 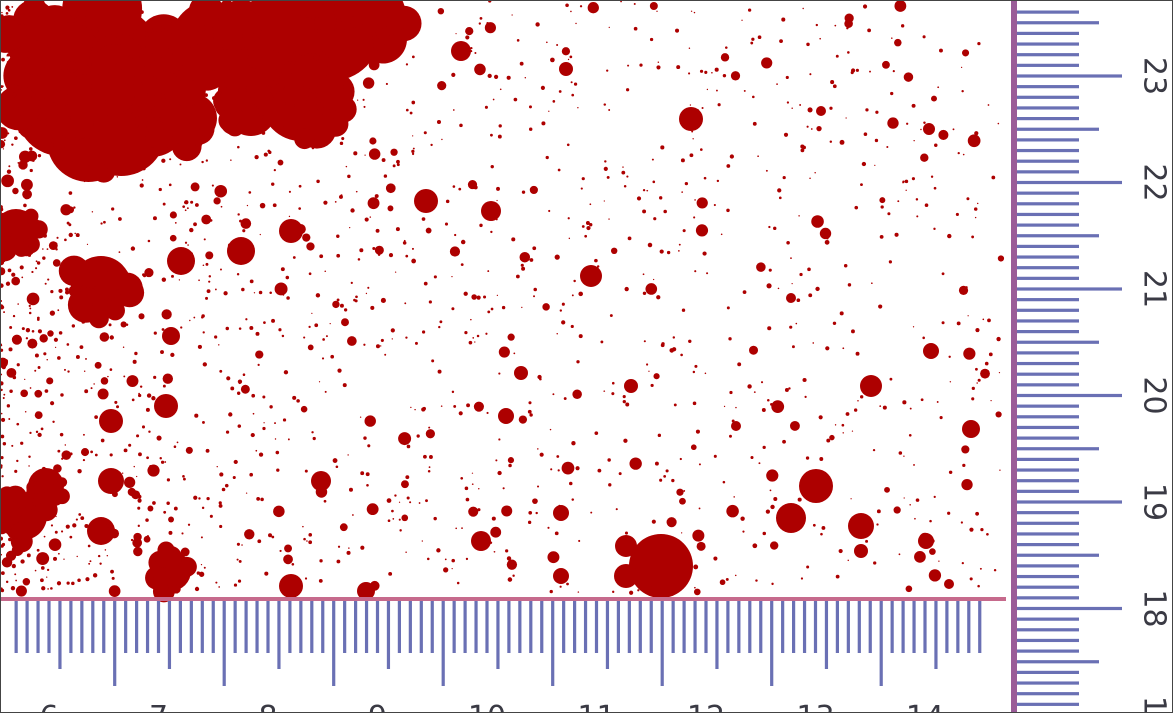 What do you see at coordinates (1154, 704) in the screenshot?
I see `vertical-ruler-label: 17` at bounding box center [1154, 704].